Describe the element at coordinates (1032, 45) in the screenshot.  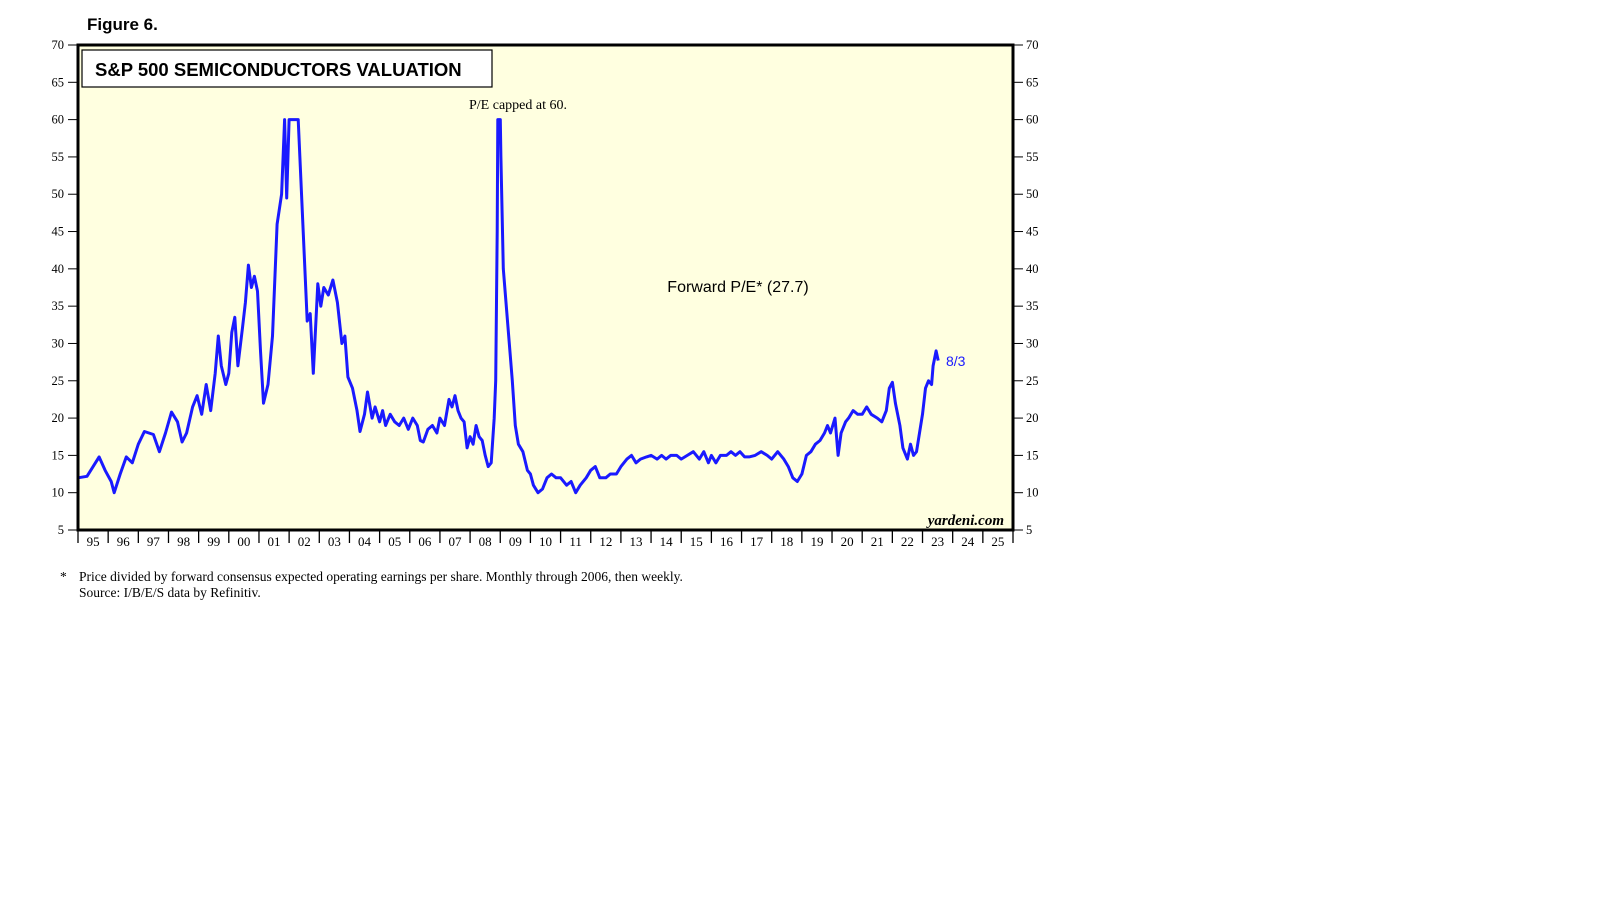
I see `y-tick-right-label: 70` at that location.